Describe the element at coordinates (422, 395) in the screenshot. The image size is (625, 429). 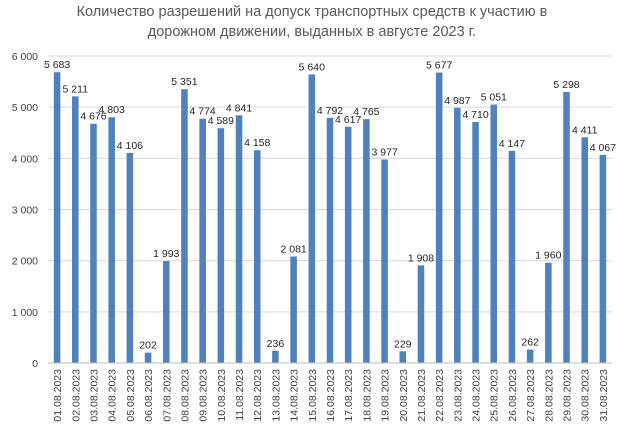
I see `x-tick-label: 21.08.2023` at that location.